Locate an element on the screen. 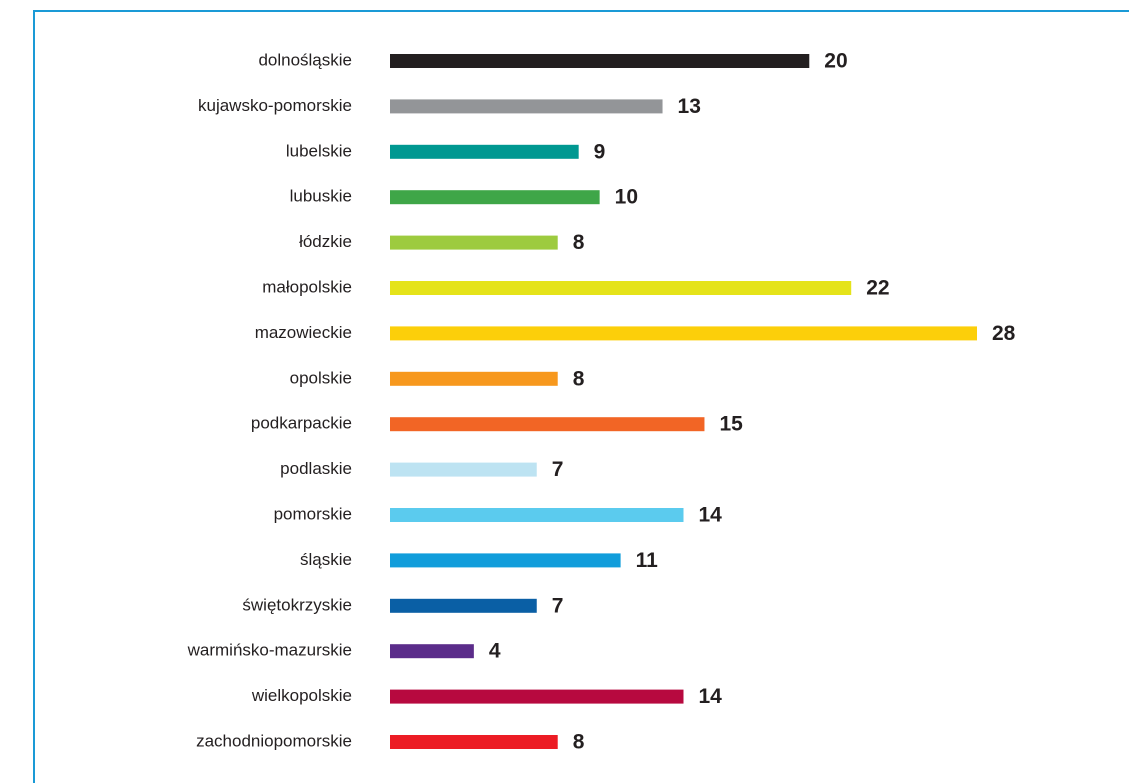 This screenshot has width=1129, height=783. category-label: podlaskie is located at coordinates (316, 468).